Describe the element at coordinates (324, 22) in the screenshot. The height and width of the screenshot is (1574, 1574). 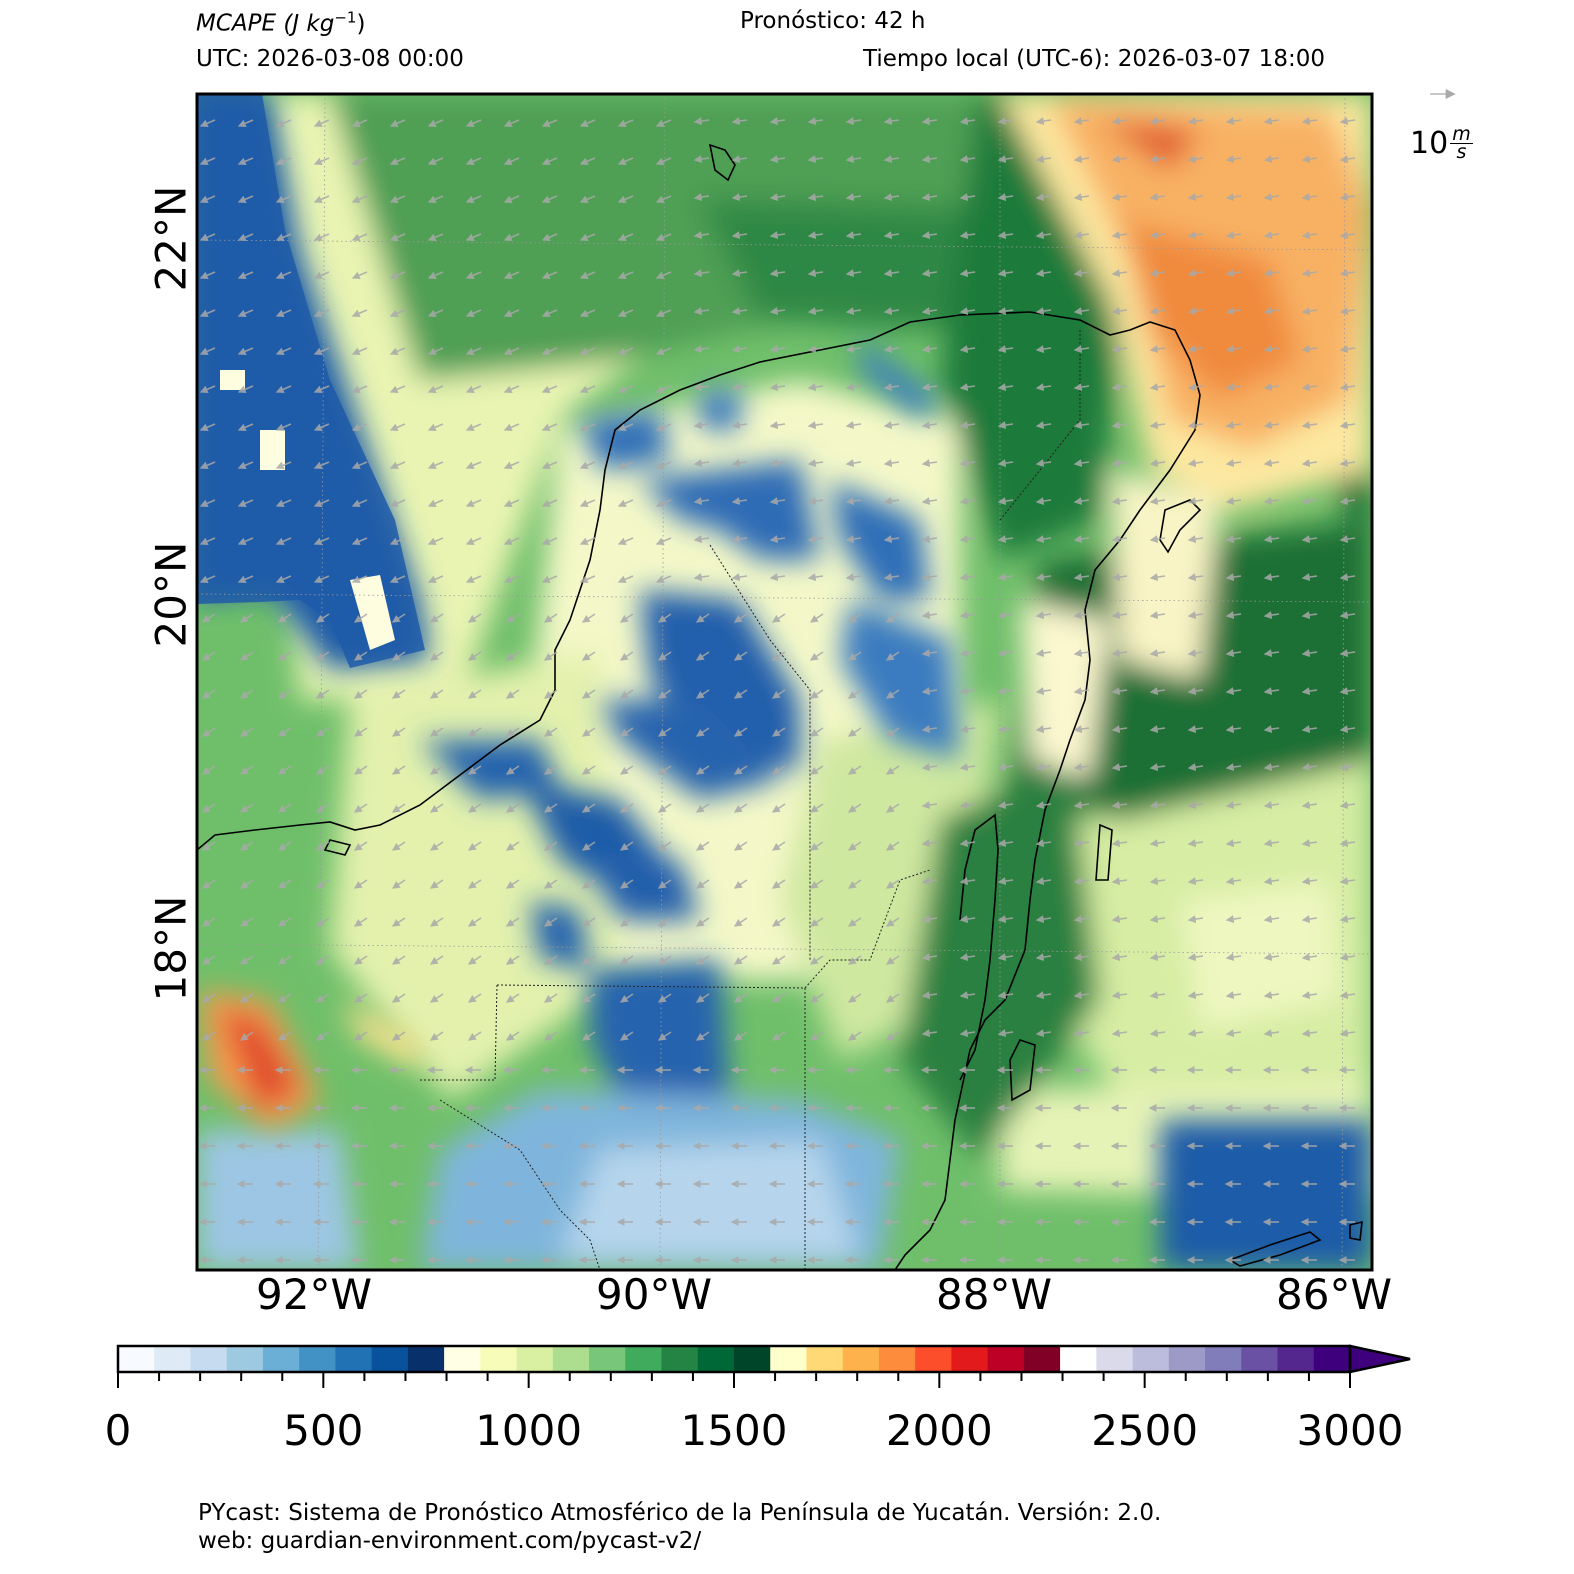
I see `variable-units: (J kg−1)` at that location.